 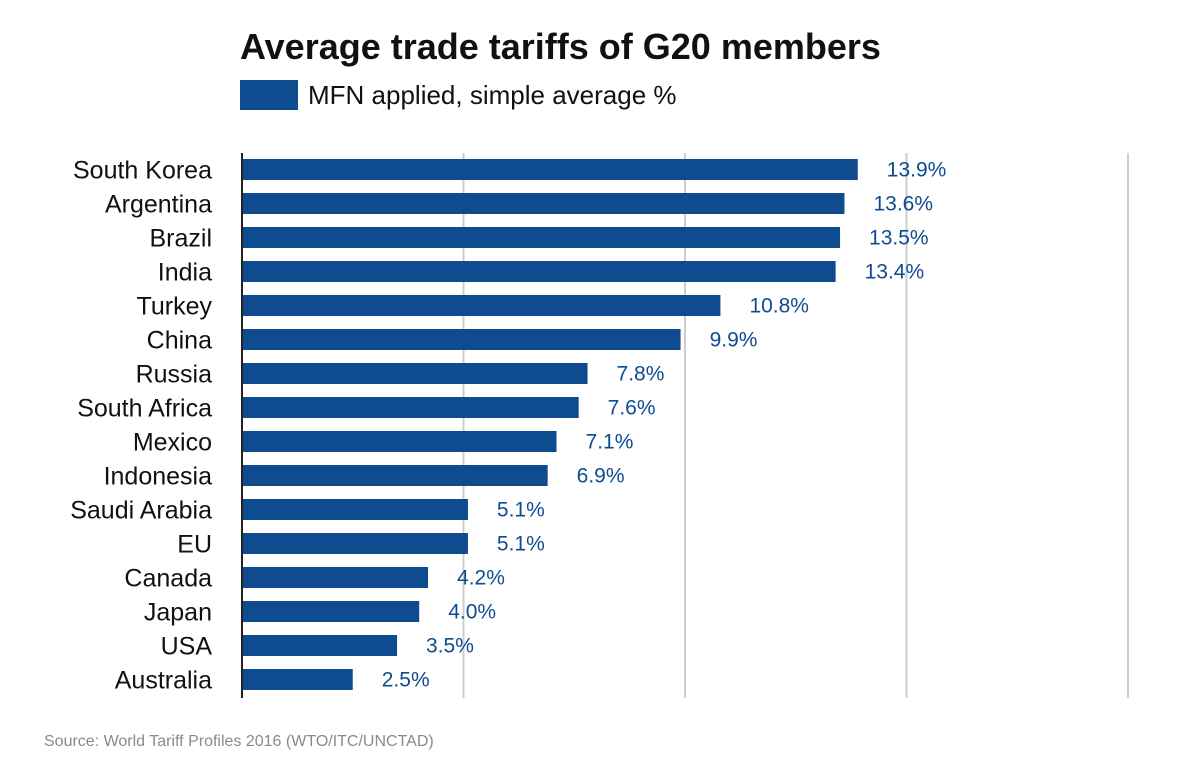 I want to click on category-label: Brazil, so click(x=180, y=239).